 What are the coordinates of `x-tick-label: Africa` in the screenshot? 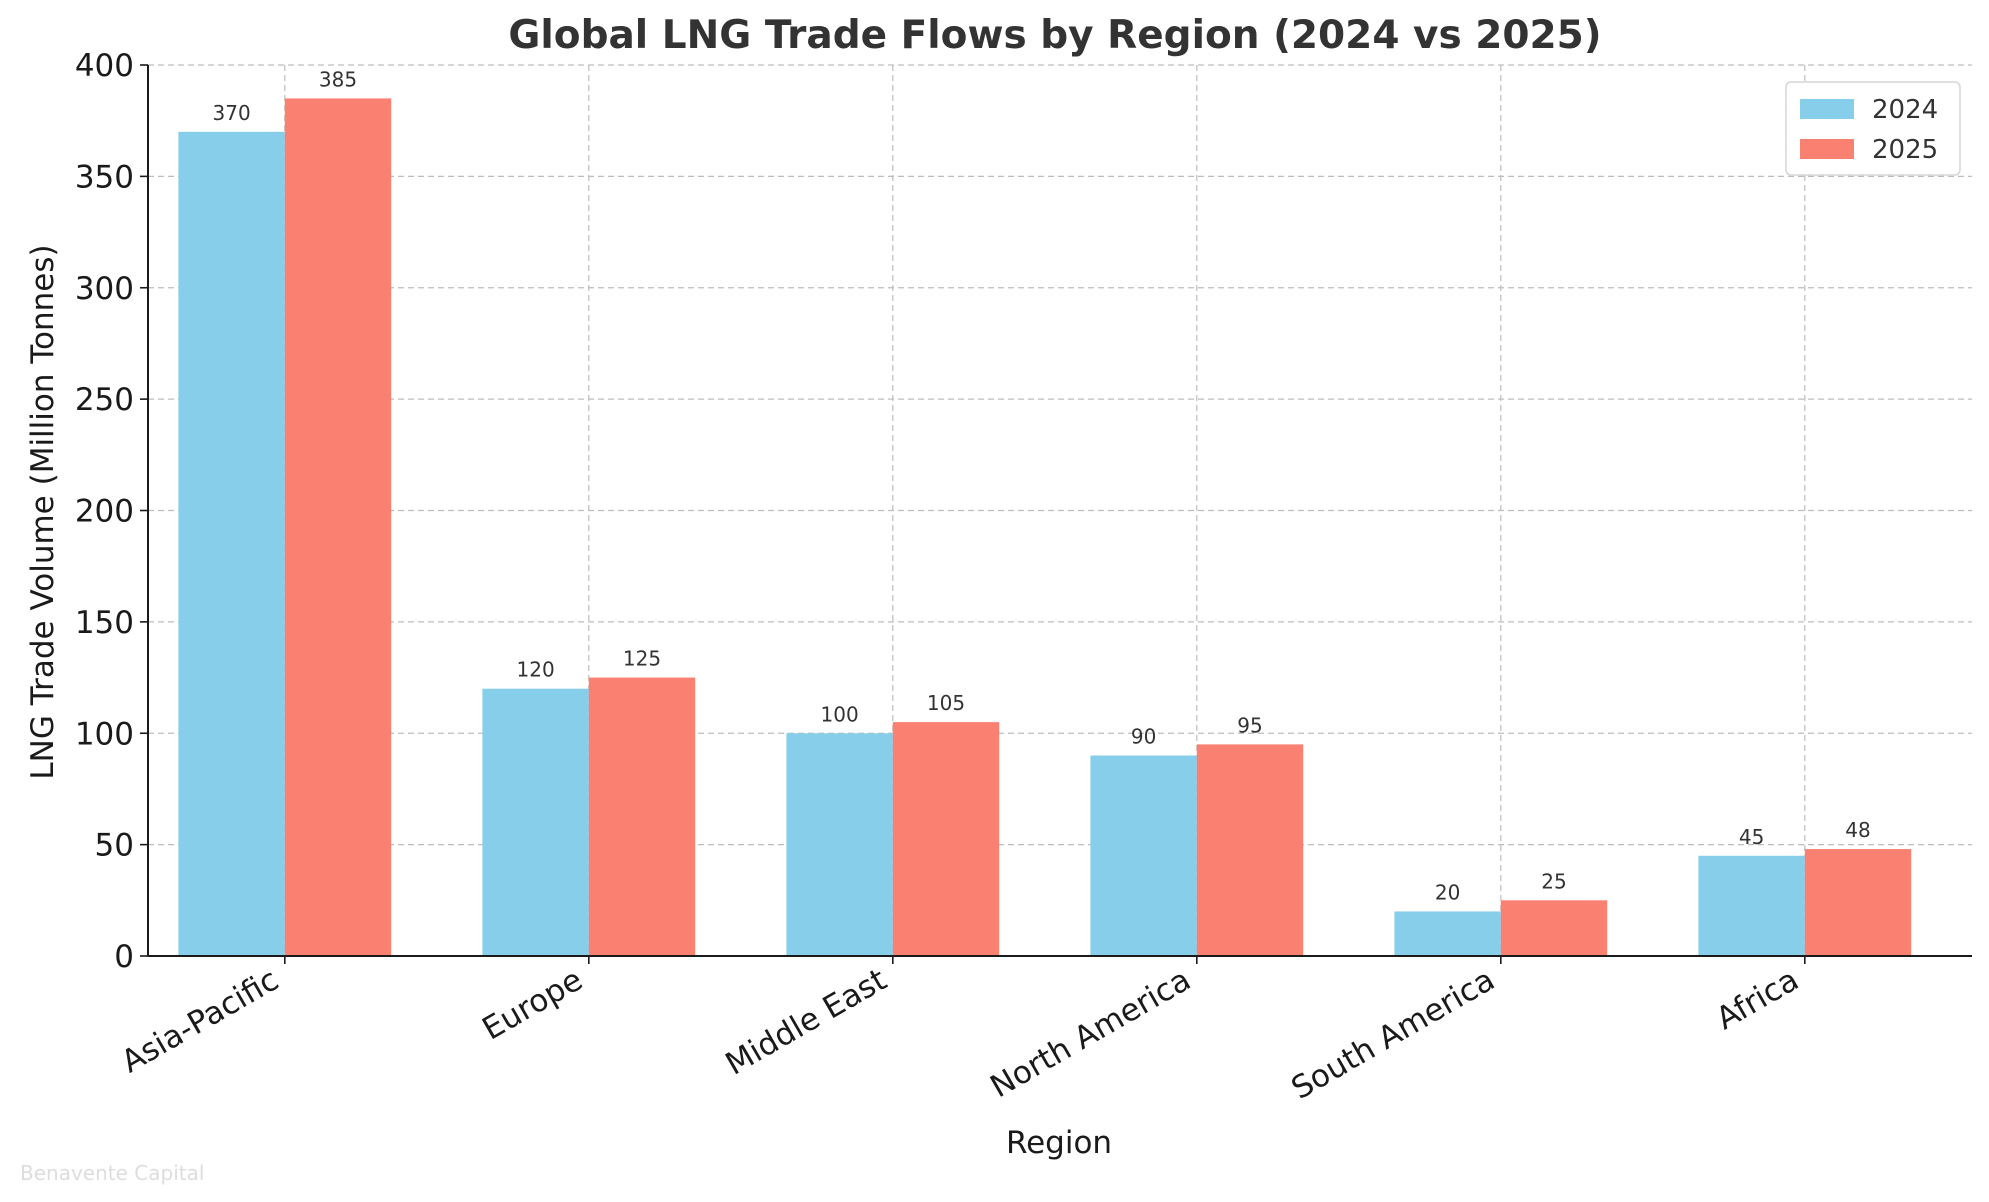 It's located at (1757, 999).